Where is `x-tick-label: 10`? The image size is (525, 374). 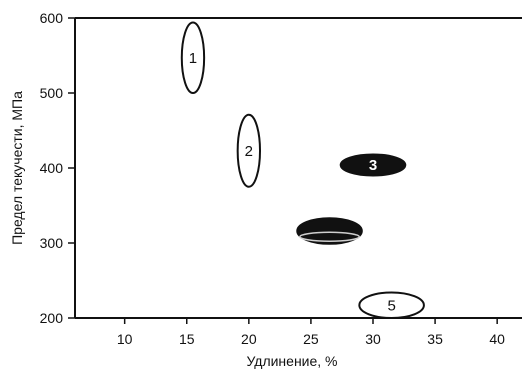 x-tick-label: 10 is located at coordinates (125, 339).